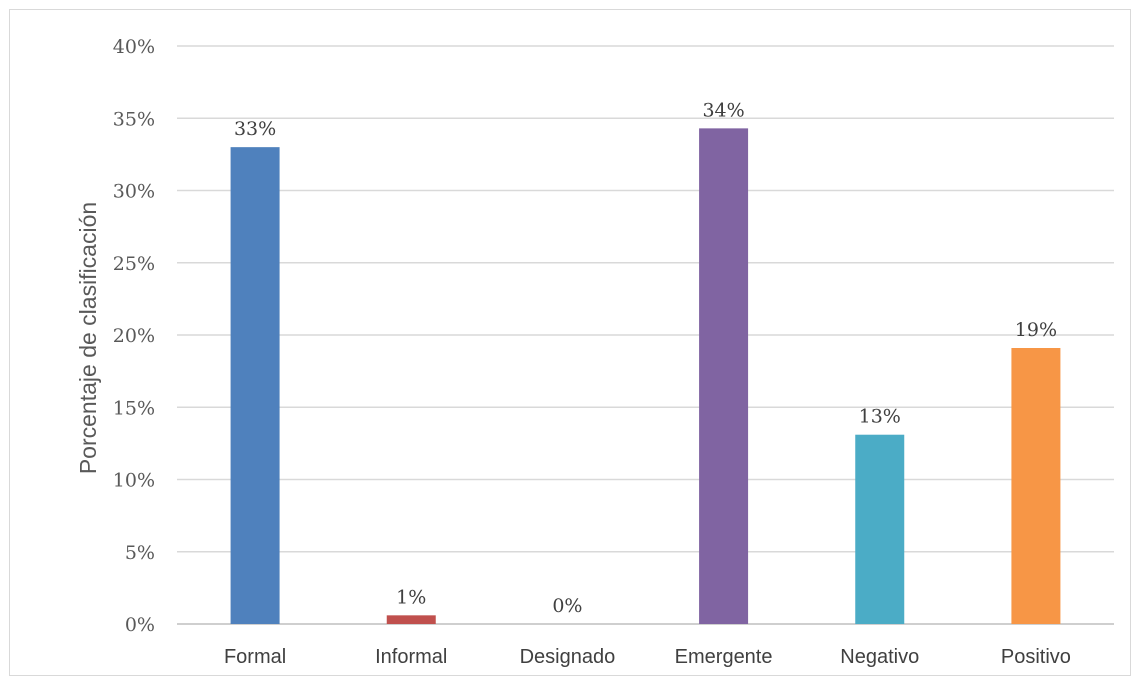 The width and height of the screenshot is (1142, 687). I want to click on data-label: 34%, so click(723, 110).